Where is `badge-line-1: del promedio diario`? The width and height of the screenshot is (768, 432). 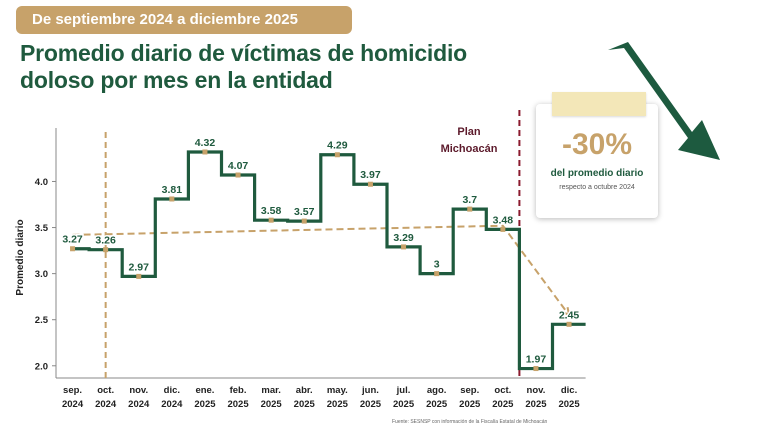 badge-line-1: del promedio diario is located at coordinates (597, 173).